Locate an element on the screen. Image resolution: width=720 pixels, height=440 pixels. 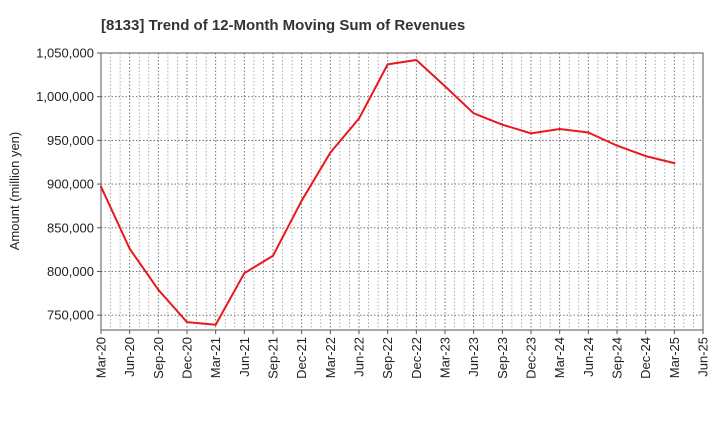
y-tick-label: 1,050,000 is located at coordinates (65, 53).